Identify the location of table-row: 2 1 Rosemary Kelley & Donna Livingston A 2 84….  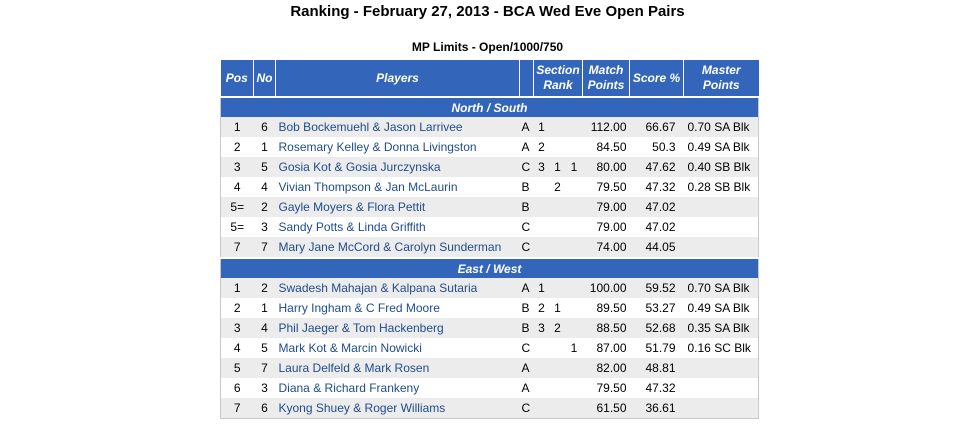
(489, 147).